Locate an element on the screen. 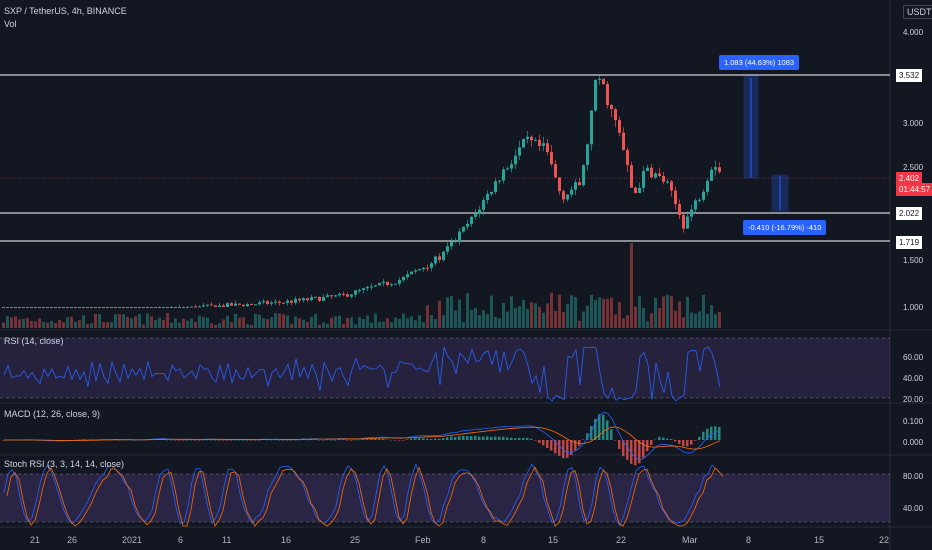 This screenshot has width=932, height=550. stoch-tick: 80.00 is located at coordinates (913, 476).